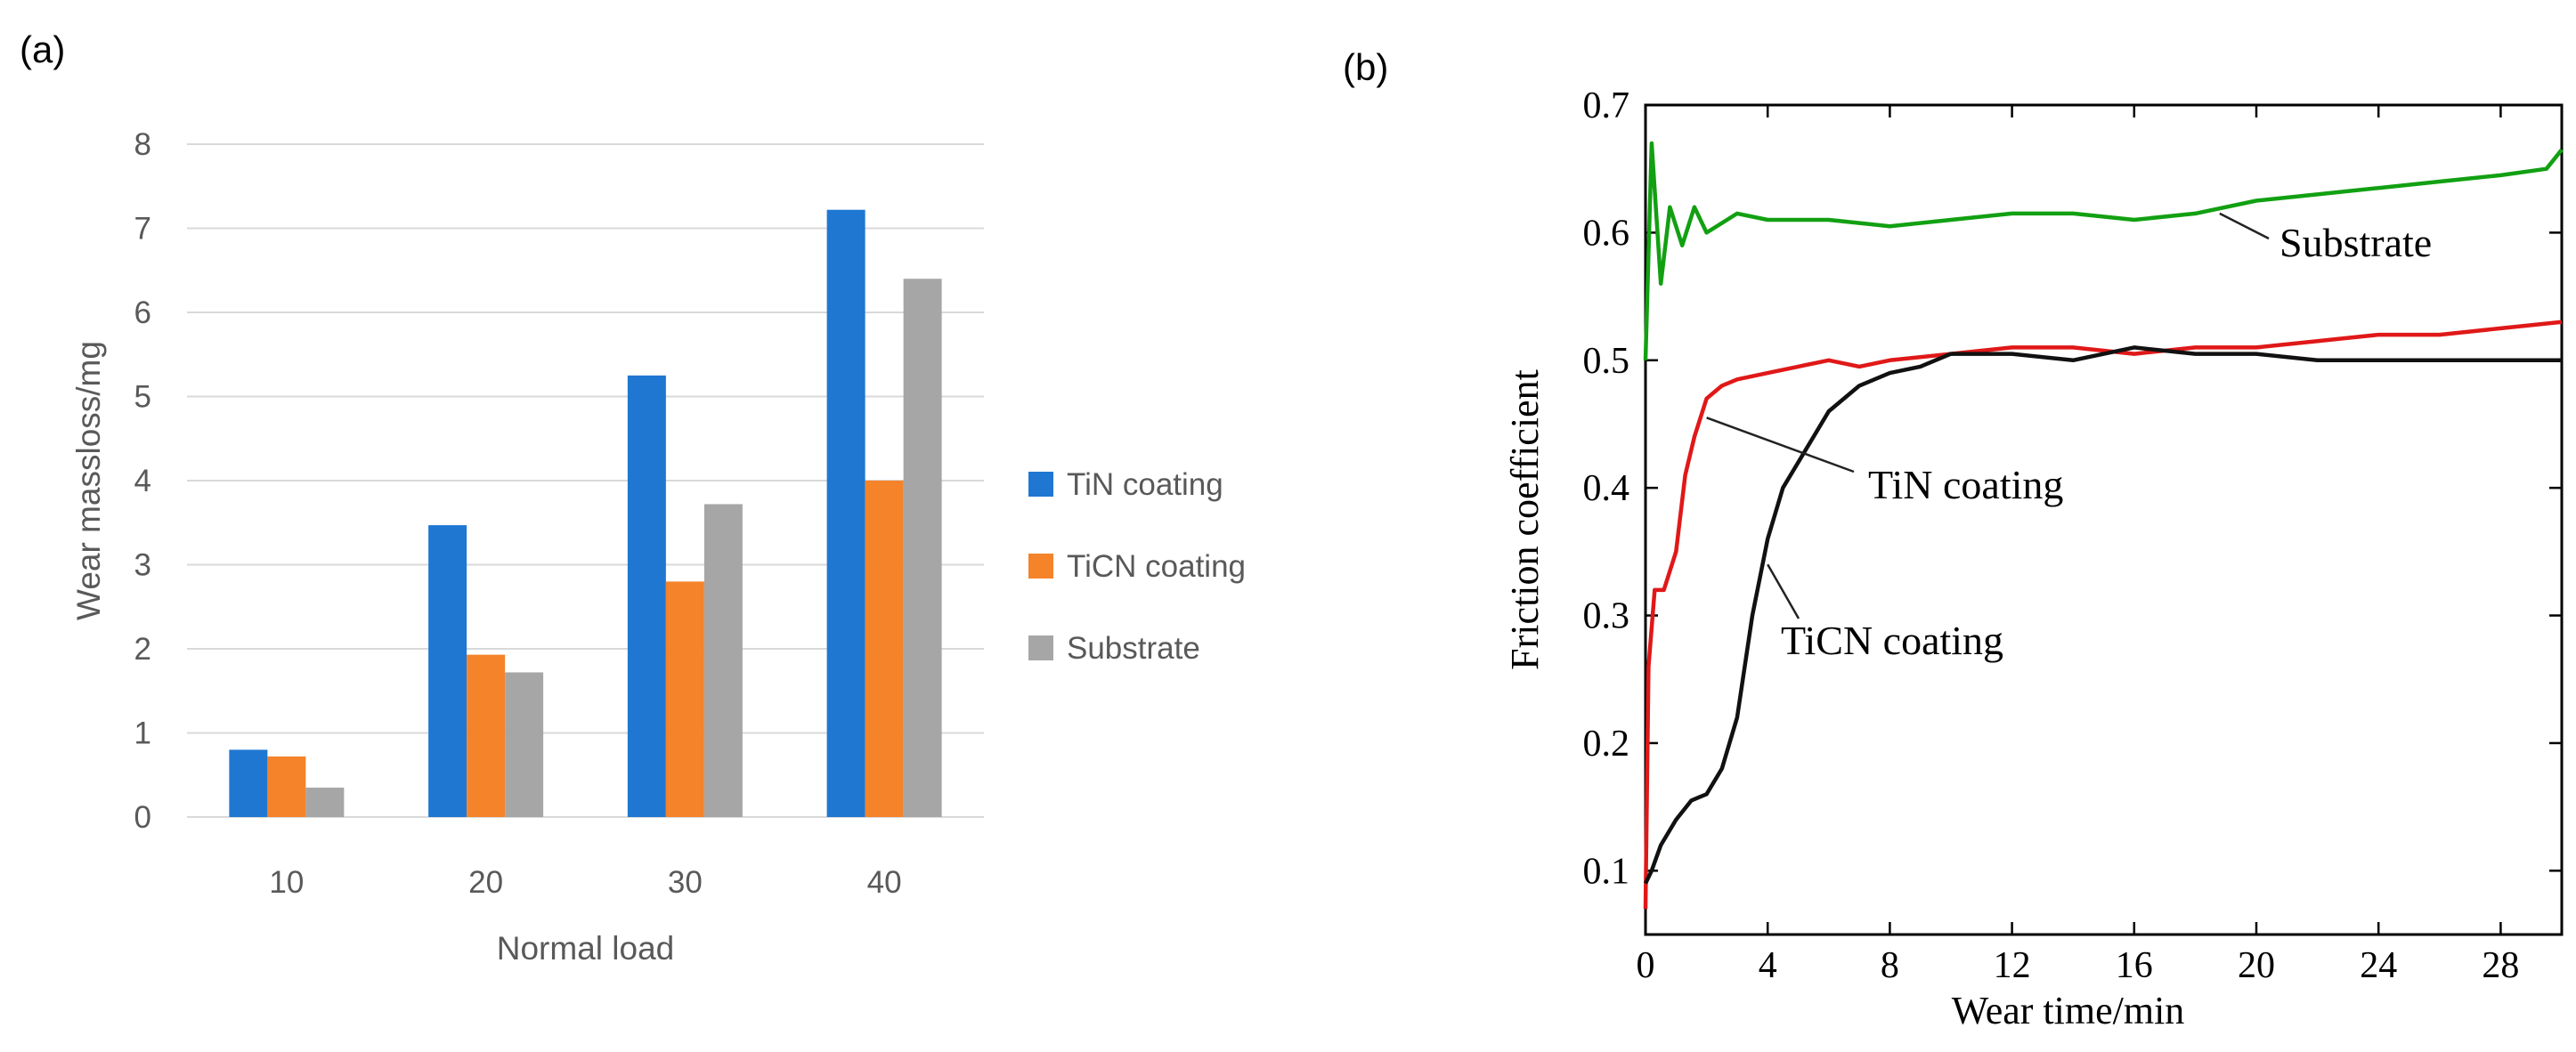 The image size is (2576, 1052). What do you see at coordinates (2500, 965) in the screenshot?
I see `x-tick-label: 28` at bounding box center [2500, 965].